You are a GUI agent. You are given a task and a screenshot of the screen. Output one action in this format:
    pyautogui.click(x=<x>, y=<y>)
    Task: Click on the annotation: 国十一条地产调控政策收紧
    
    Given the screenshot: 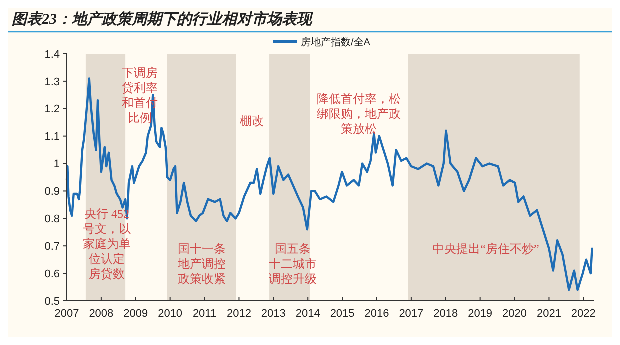 What is the action you would take?
    pyautogui.click(x=201, y=264)
    